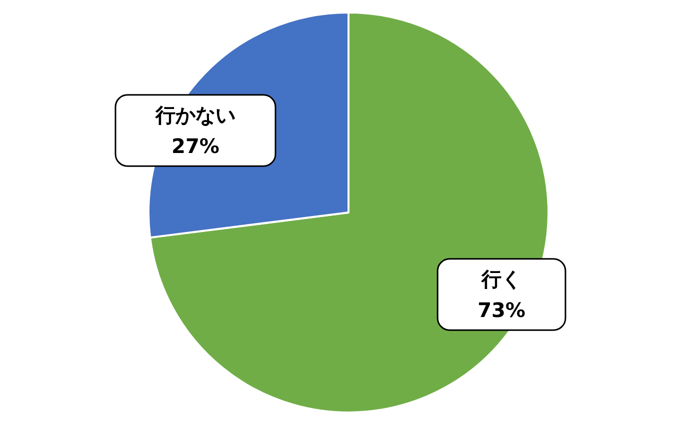 The width and height of the screenshot is (695, 423). I want to click on data-label: 73%, so click(502, 310).